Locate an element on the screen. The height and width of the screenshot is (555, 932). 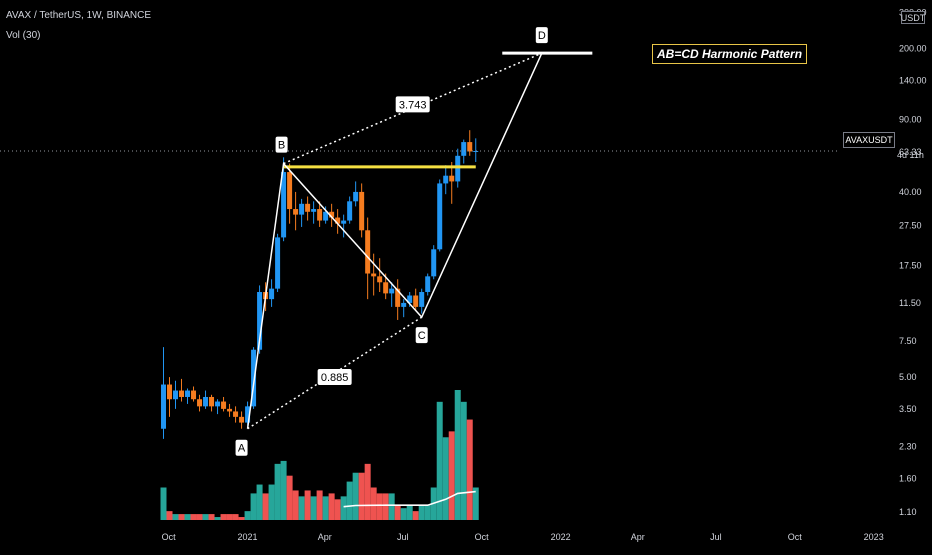
price-tick: 1.10 is located at coordinates (908, 512).